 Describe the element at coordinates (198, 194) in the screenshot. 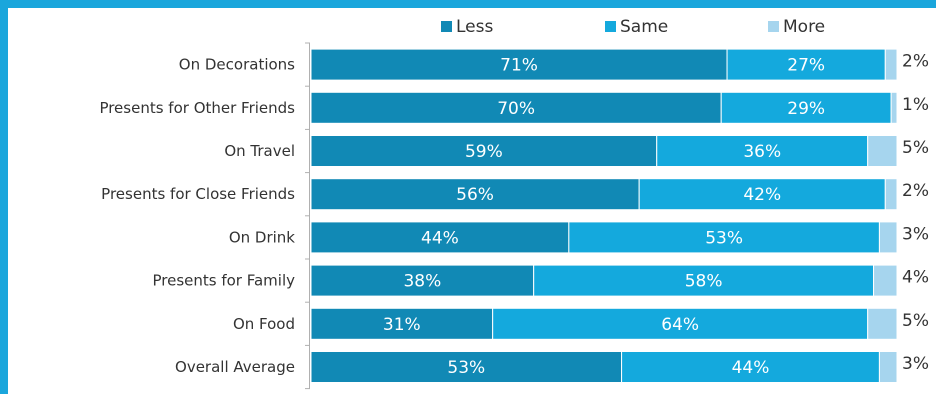

I see `category-label-presents-for-close-friends: Presents for Close Friends` at that location.